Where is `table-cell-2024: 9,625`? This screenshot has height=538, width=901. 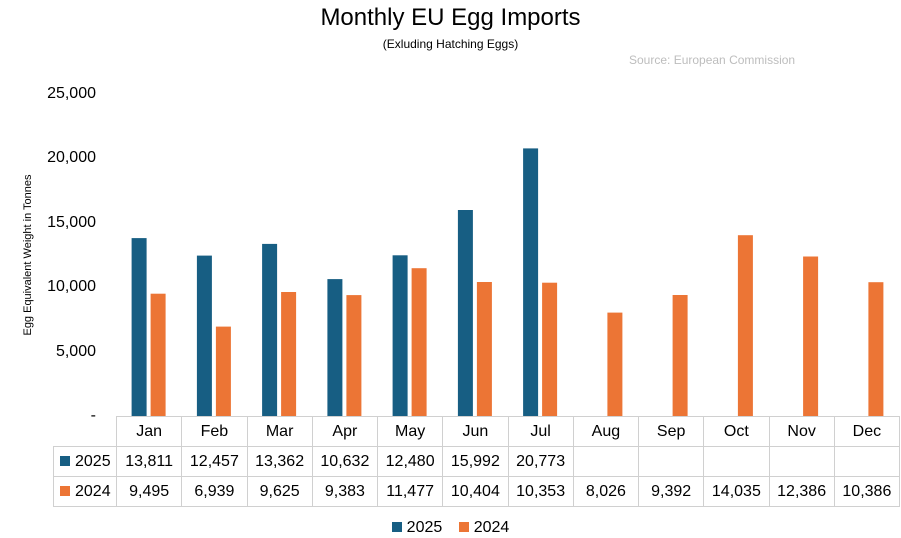
table-cell-2024: 9,625 is located at coordinates (279, 491).